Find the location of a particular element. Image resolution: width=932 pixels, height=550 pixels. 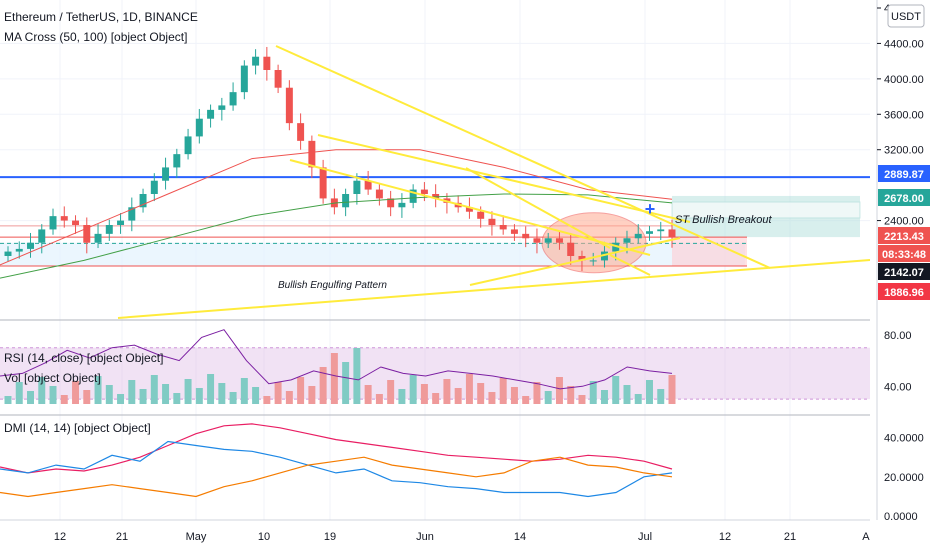

price-tick-label: 3600.00 is located at coordinates (904, 115).